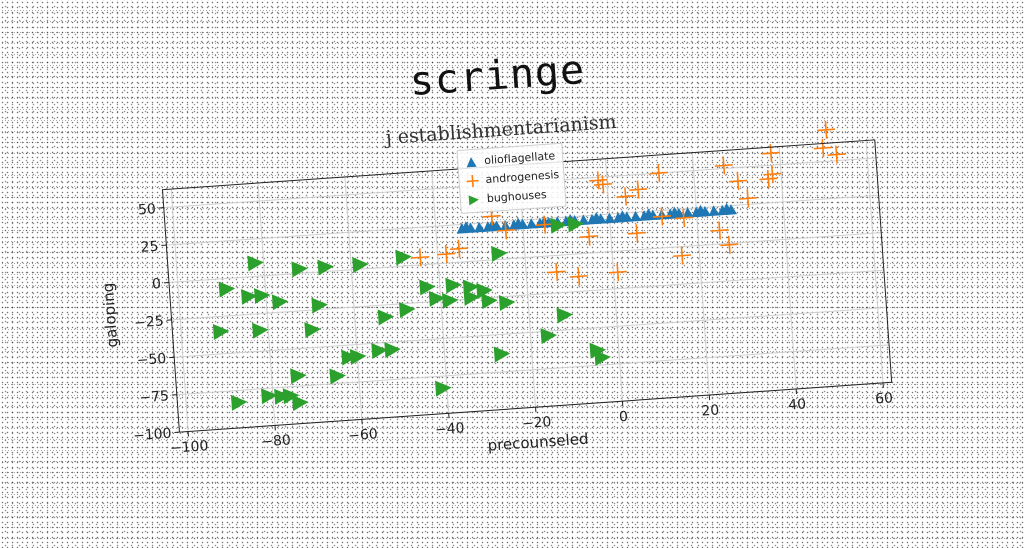  Describe the element at coordinates (522, 177) in the screenshot. I see `legend-label: androgenesis` at that location.